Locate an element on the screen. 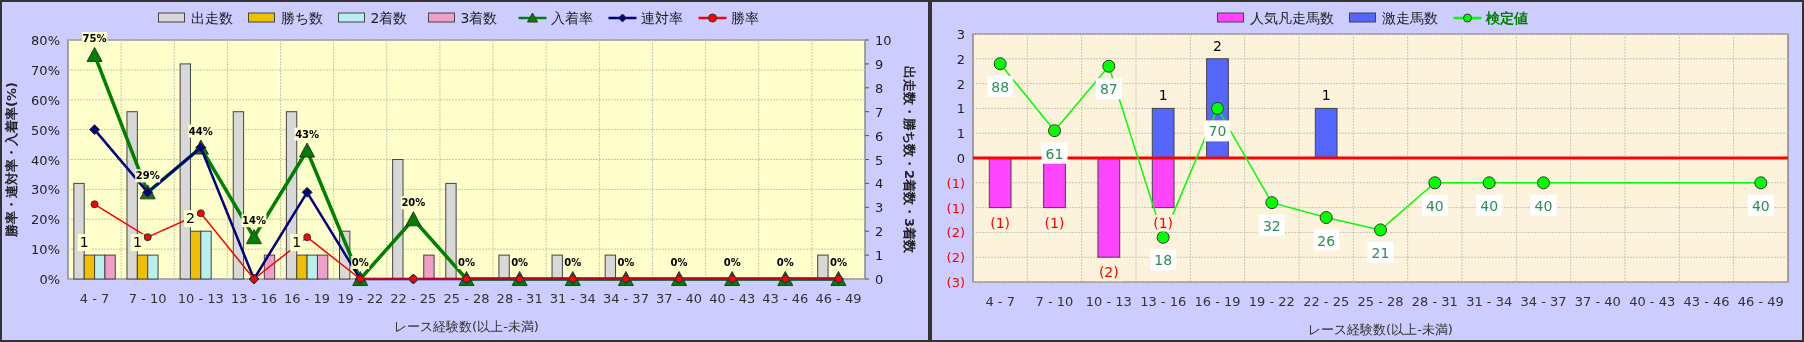 The height and width of the screenshot is (342, 1804). y2-tick-label: 3 is located at coordinates (879, 208).